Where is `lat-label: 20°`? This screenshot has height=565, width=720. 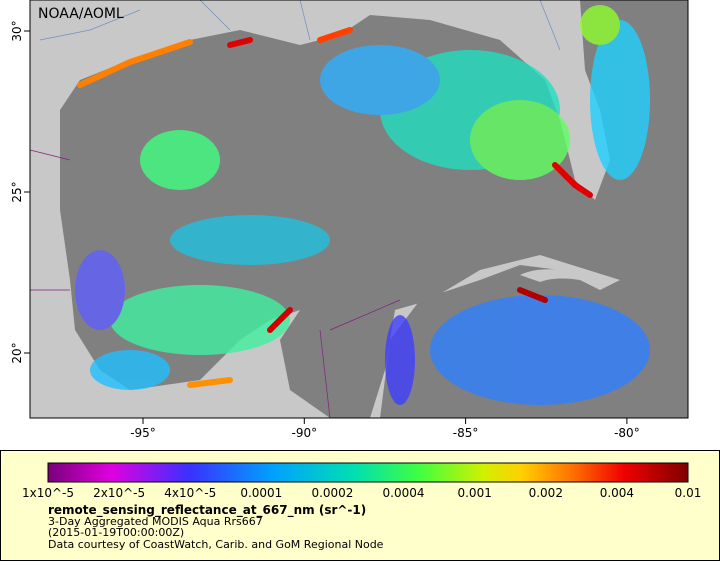 lat-label: 20° is located at coordinates (17, 352).